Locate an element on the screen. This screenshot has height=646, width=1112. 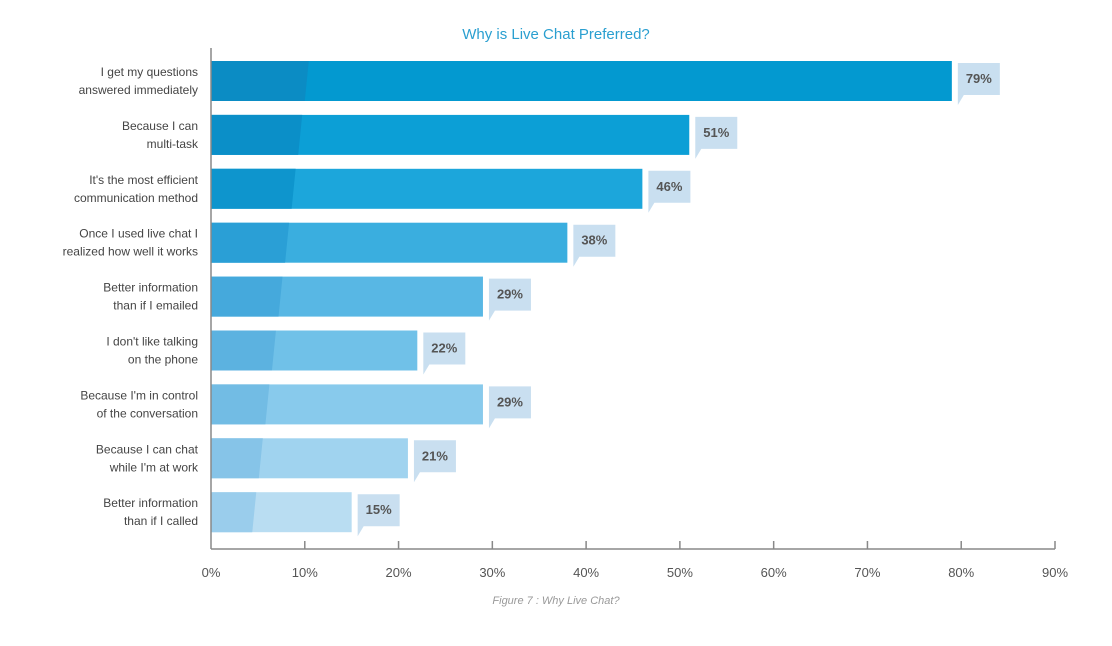
value-label: 21% is located at coordinates (435, 455).